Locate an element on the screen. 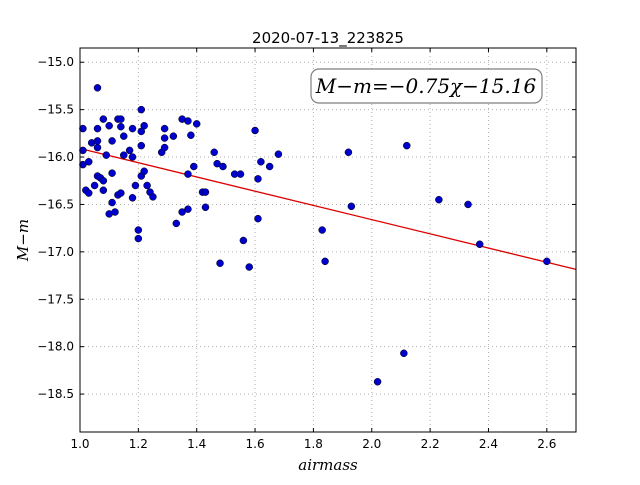 Image resolution: width=640 pixels, height=485 pixels. y-tick-label: −17.0 is located at coordinates (55, 252).